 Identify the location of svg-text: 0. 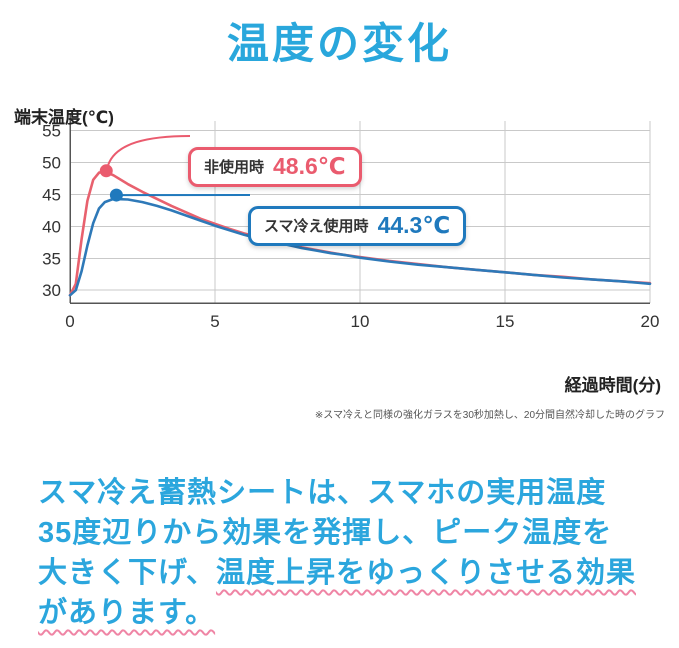
(69, 321).